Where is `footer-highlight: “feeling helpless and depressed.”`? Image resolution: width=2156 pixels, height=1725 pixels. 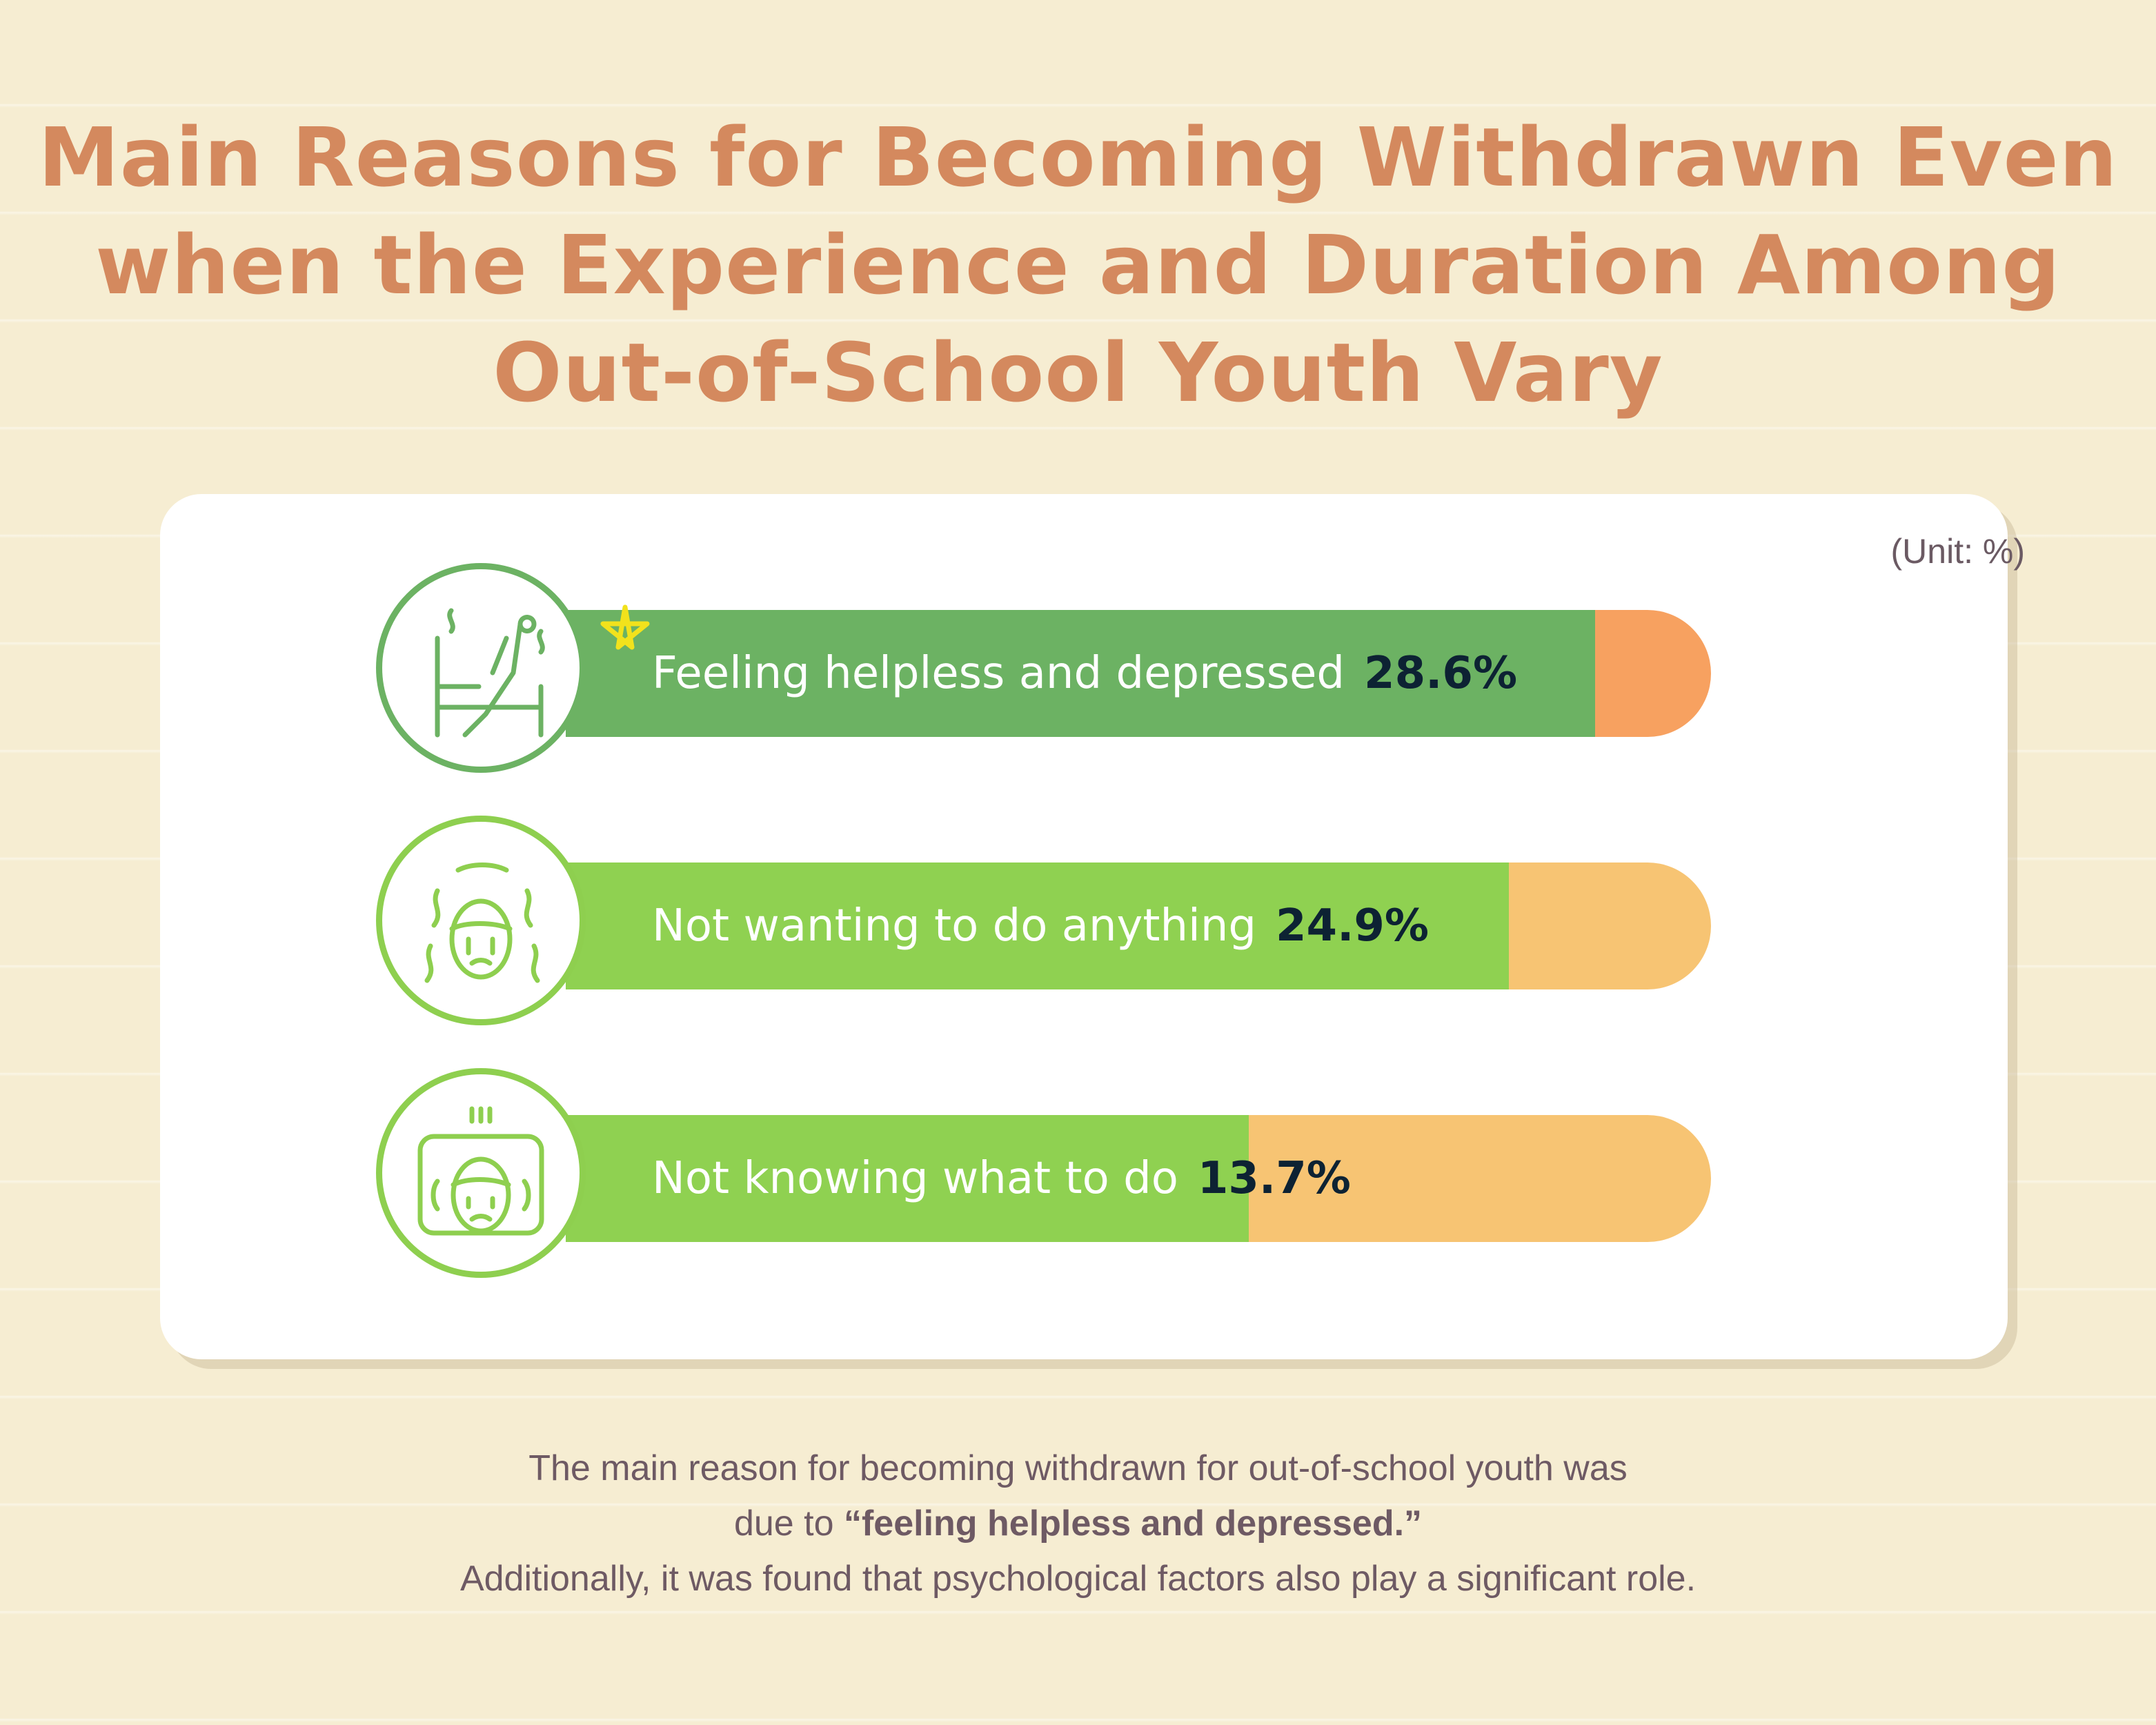
footer-highlight: “feeling helpless and depressed.” is located at coordinates (1133, 1524).